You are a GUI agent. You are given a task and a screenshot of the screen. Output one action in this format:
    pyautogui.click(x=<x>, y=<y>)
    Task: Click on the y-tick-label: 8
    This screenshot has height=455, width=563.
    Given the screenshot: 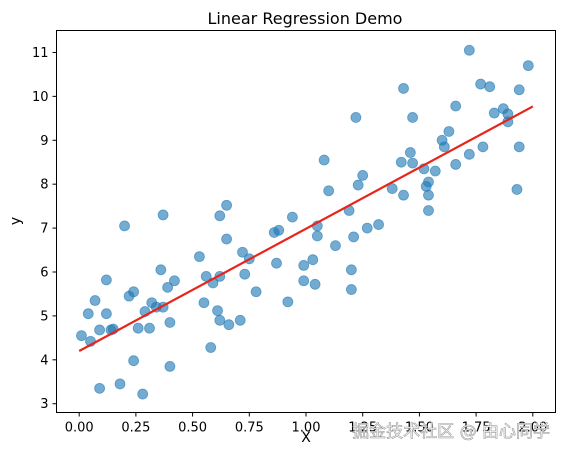 What is the action you would take?
    pyautogui.click(x=44, y=185)
    